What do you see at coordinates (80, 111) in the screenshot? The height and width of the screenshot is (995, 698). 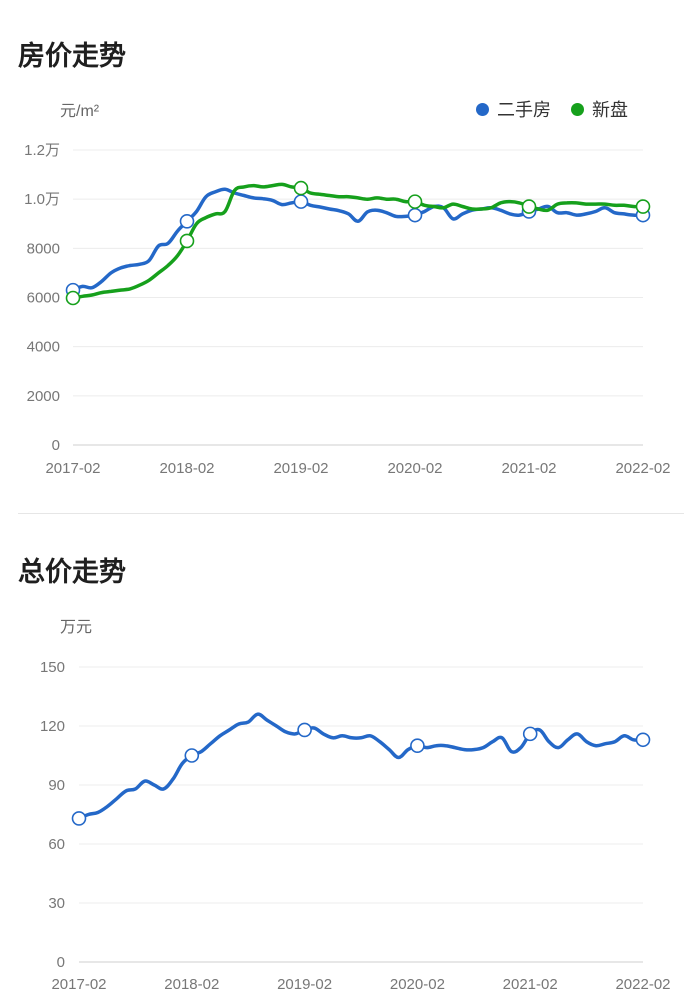 I see `price-unit-label: 元/m²` at bounding box center [80, 111].